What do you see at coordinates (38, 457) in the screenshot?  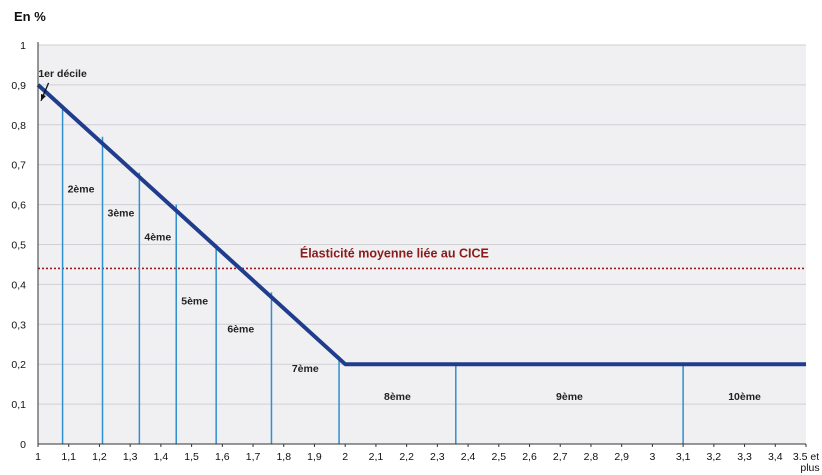 I see `x-tick-label: 1` at bounding box center [38, 457].